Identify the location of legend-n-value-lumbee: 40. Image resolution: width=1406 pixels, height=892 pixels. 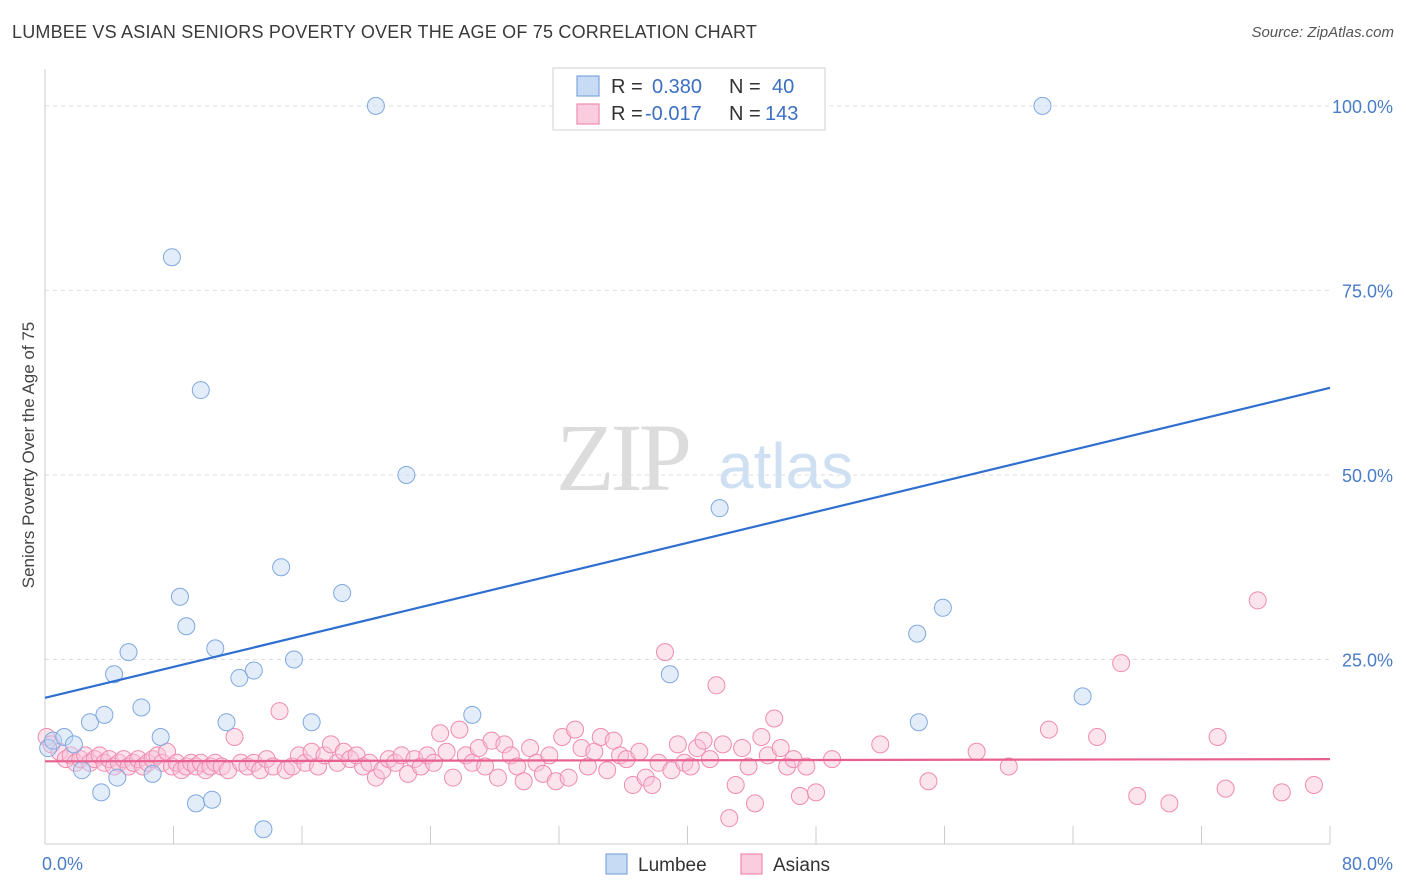
(783, 87).